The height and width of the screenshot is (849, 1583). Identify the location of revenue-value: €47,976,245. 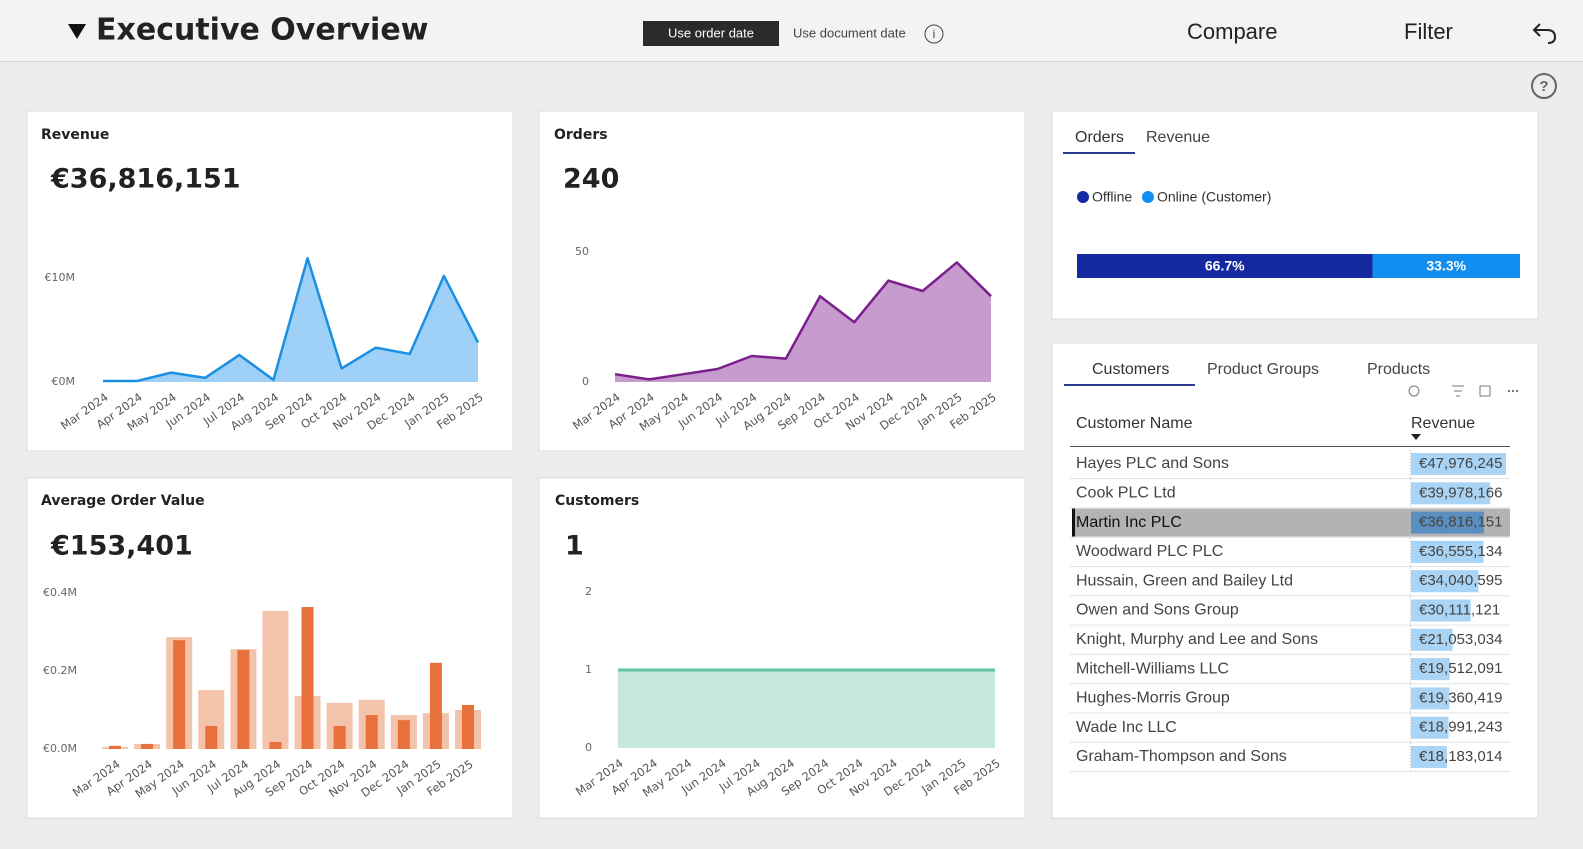
(1460, 463).